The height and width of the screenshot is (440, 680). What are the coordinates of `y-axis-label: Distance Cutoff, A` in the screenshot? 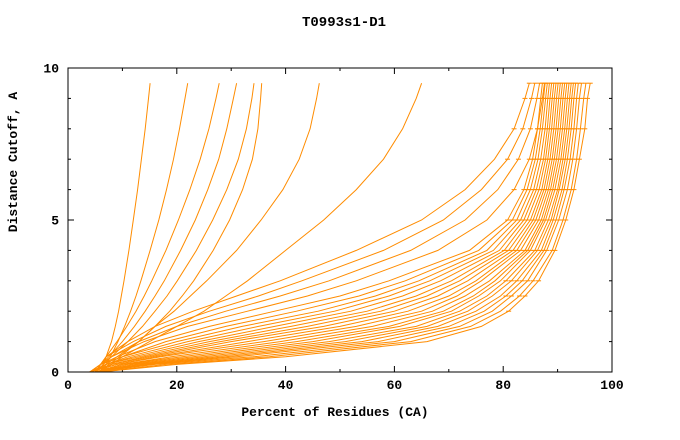 It's located at (13, 162).